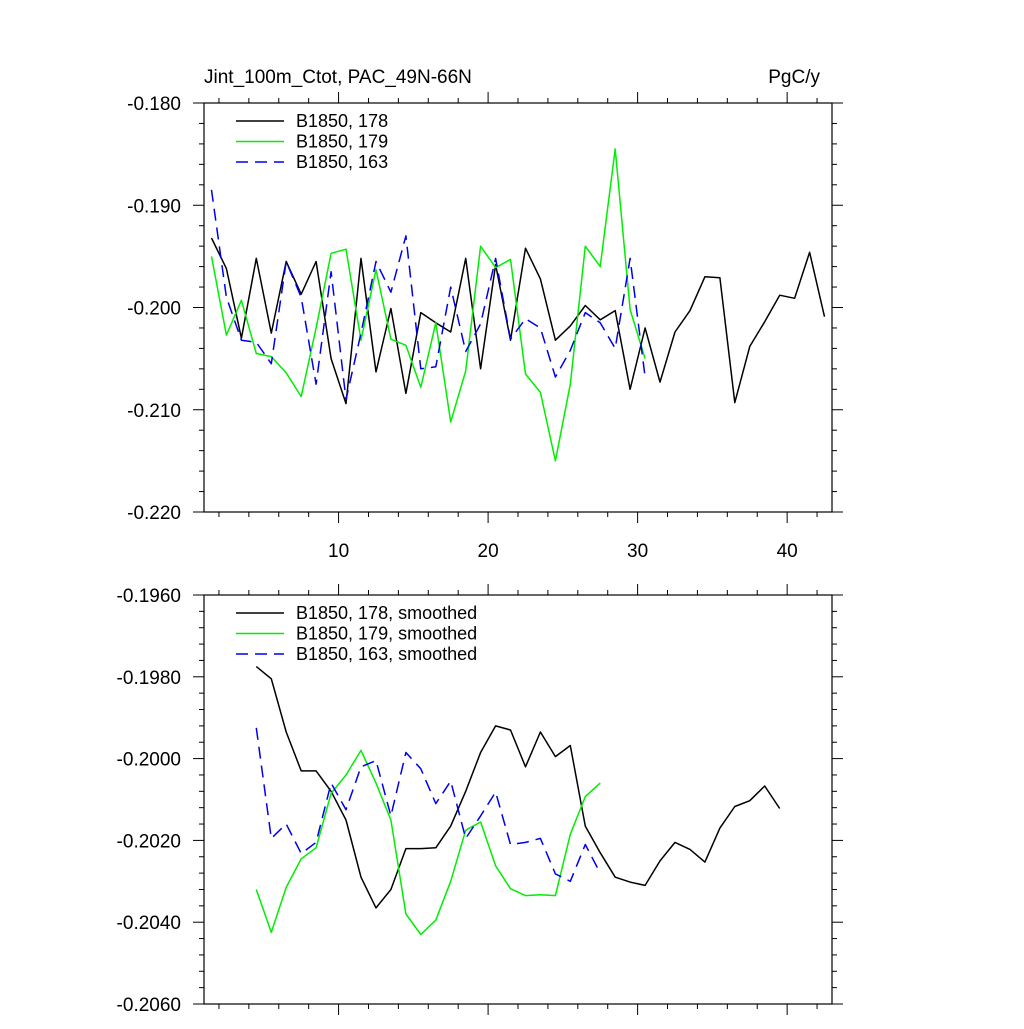 The width and height of the screenshot is (1024, 1029). What do you see at coordinates (386, 634) in the screenshot?
I see `legend-label-2: B1850, 179, smoothed` at bounding box center [386, 634].